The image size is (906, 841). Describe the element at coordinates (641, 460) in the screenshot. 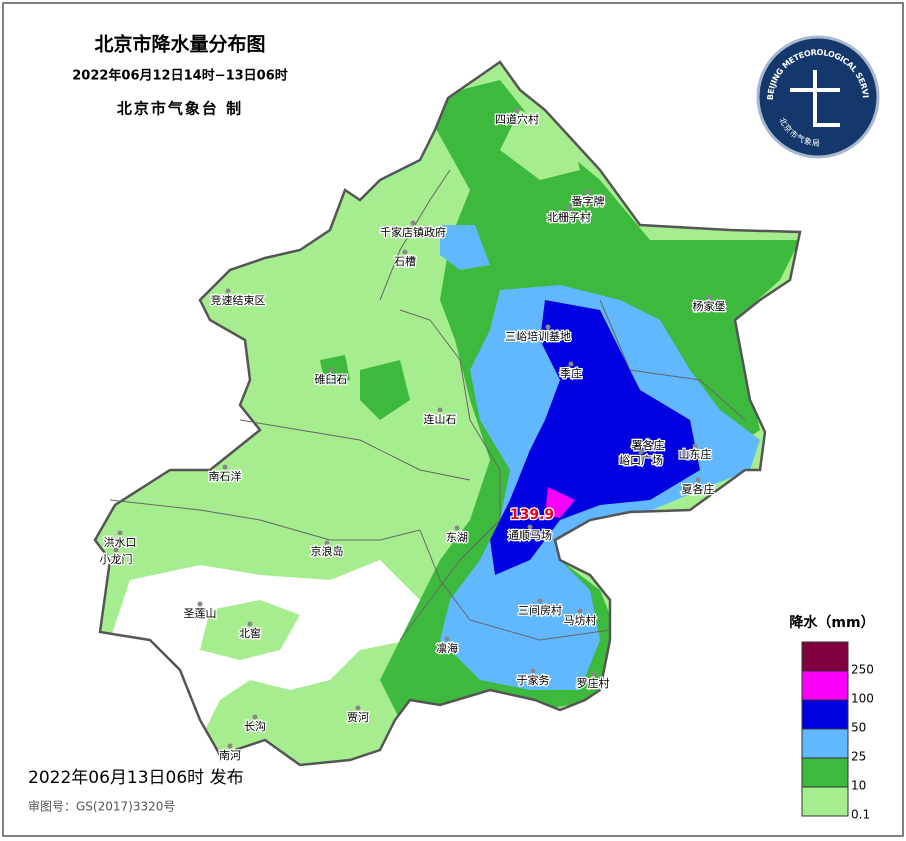

I see `station-label: 峪口广场` at that location.